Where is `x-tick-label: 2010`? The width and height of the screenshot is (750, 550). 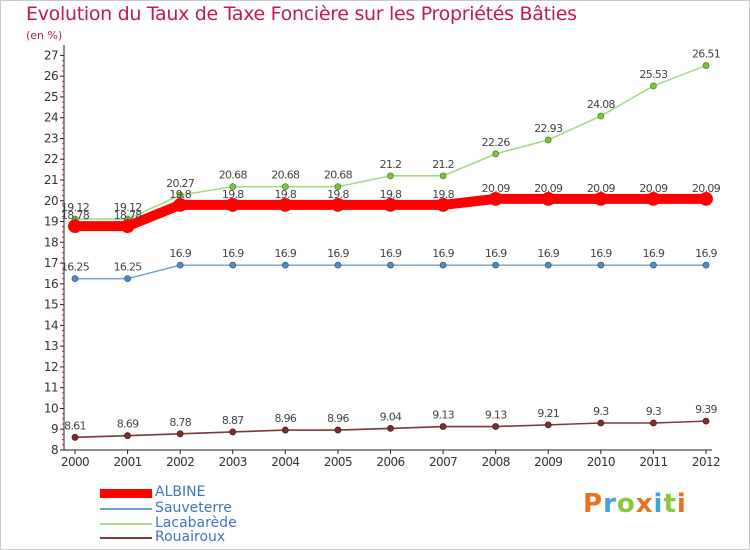 x-tick-label: 2010 is located at coordinates (601, 462).